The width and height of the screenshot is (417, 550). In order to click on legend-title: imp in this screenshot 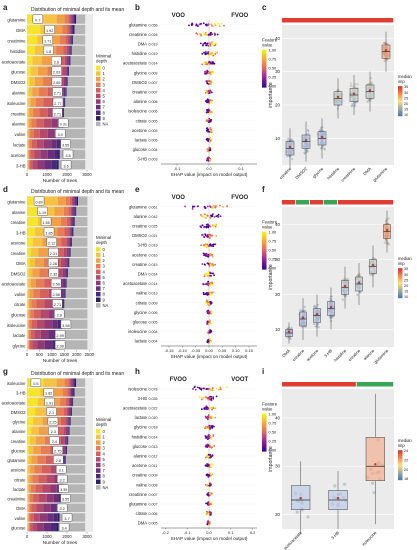, I will do `click(401, 445)`.